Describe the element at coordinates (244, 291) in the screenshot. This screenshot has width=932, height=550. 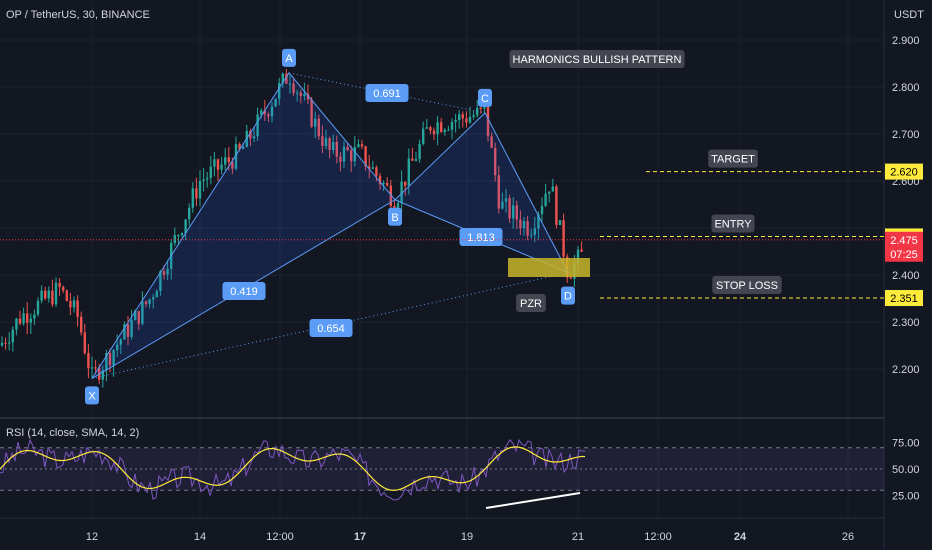
I see `ratio-xb-label: 0.419` at that location.